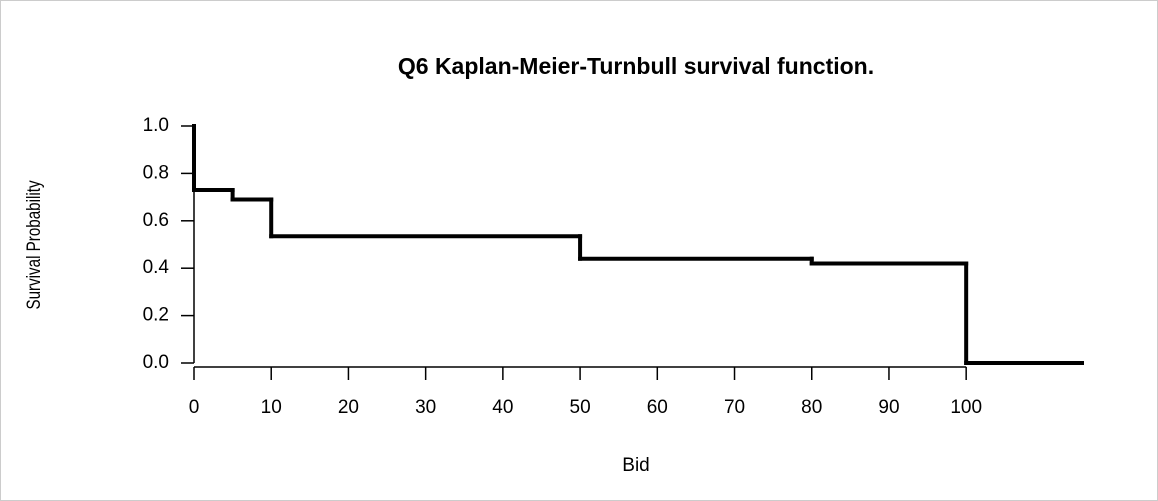 The width and height of the screenshot is (1158, 501). What do you see at coordinates (156, 362) in the screenshot?
I see `y-tick-label: 0.0` at bounding box center [156, 362].